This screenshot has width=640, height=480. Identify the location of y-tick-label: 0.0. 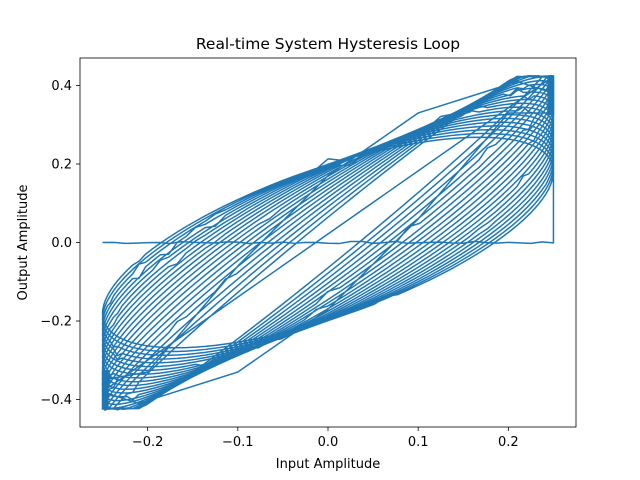
(61, 243).